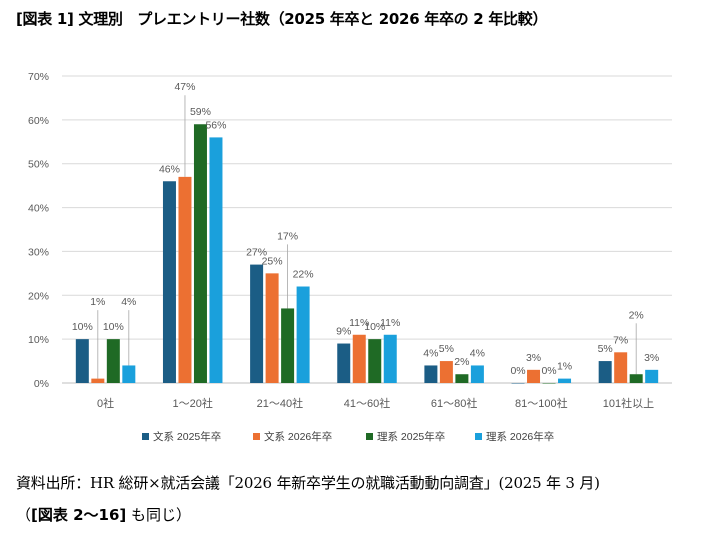 This screenshot has width=705, height=539. Describe the element at coordinates (272, 261) in the screenshot. I see `data-label: 25%` at that location.